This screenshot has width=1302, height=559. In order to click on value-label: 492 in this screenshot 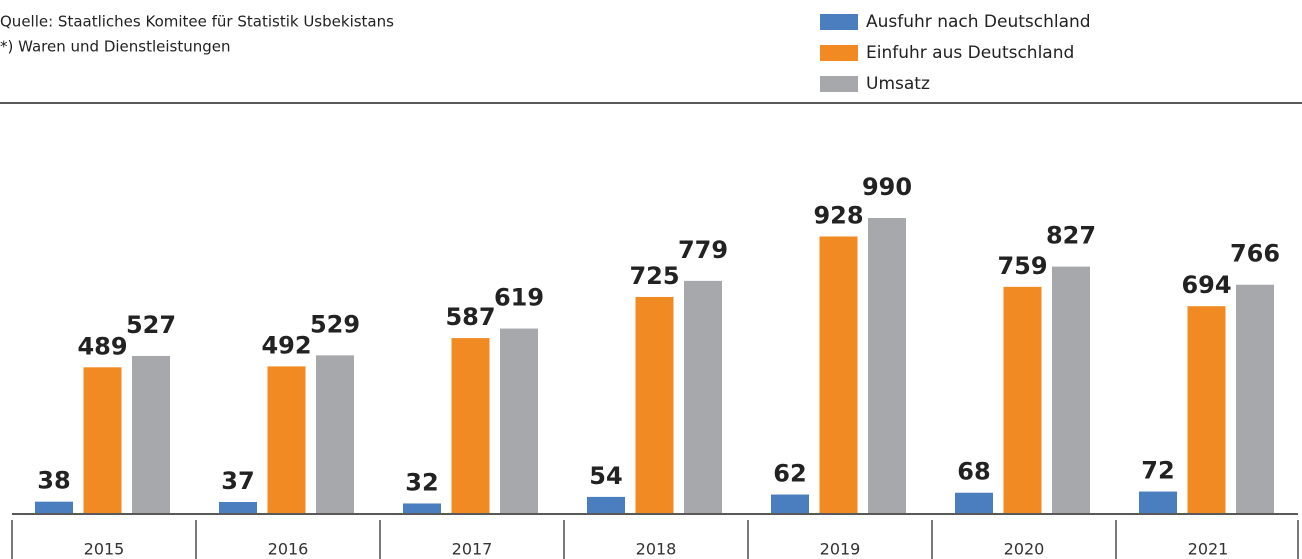, I will do `click(286, 345)`.